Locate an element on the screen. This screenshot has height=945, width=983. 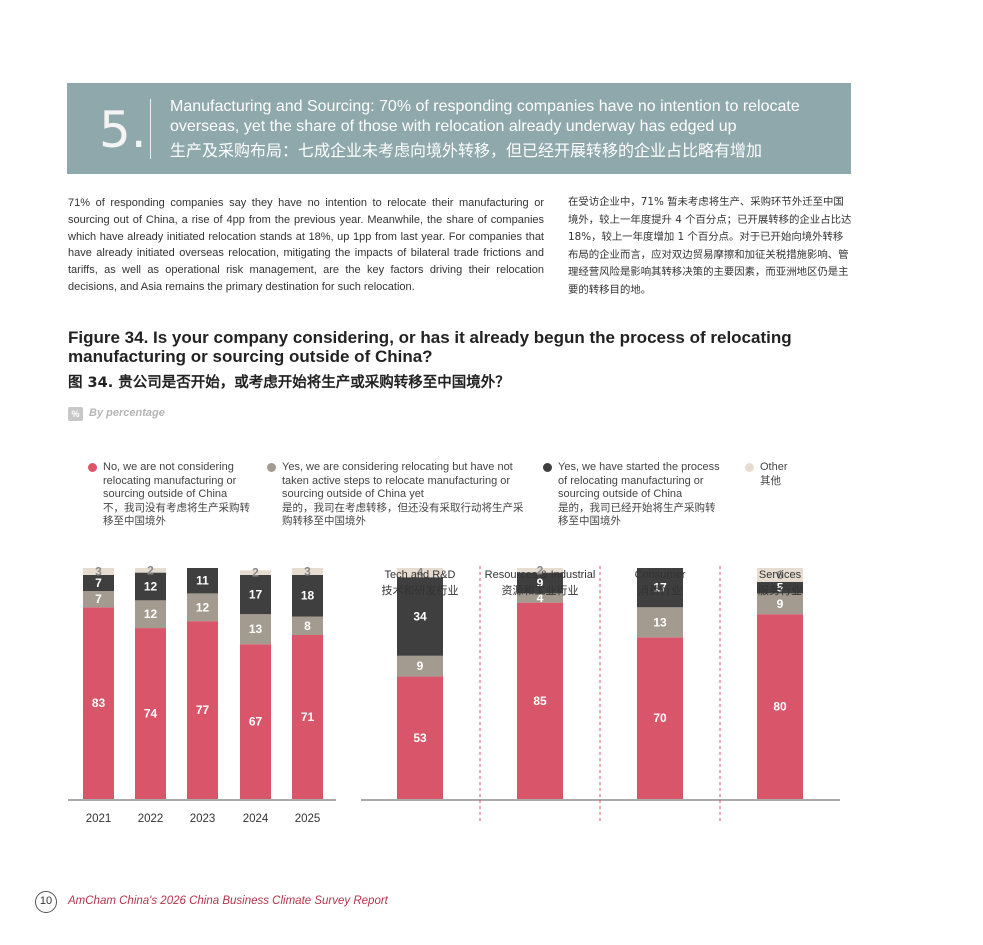
data-label: 83 is located at coordinates (99, 703).